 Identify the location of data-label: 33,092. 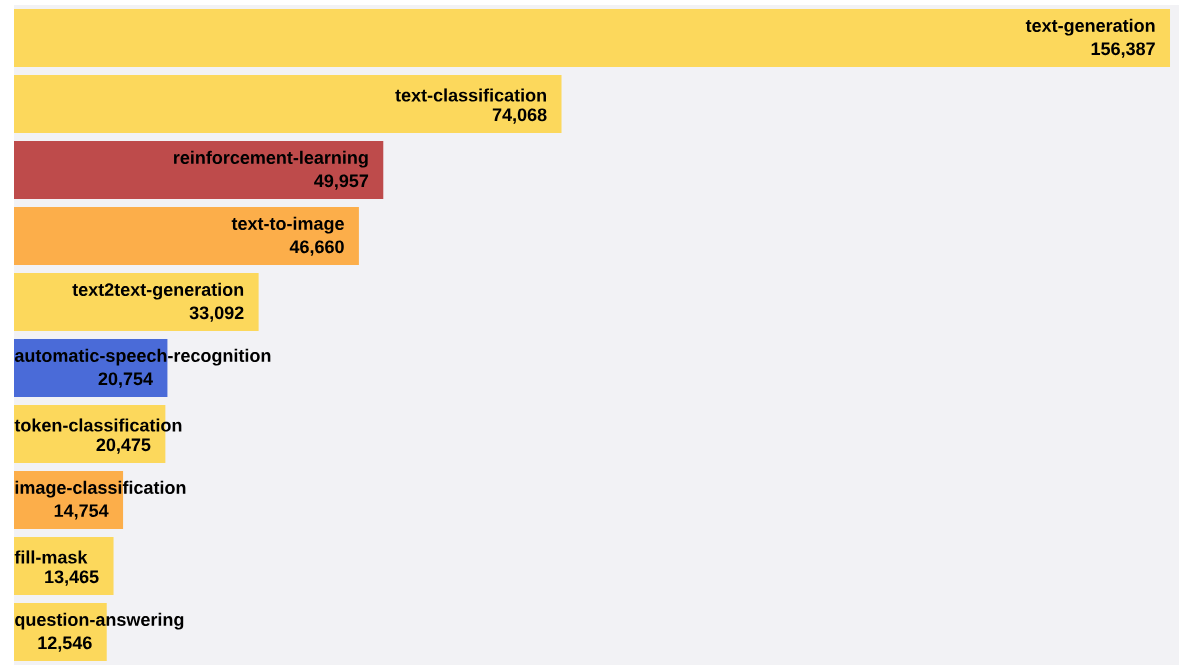
(216, 314).